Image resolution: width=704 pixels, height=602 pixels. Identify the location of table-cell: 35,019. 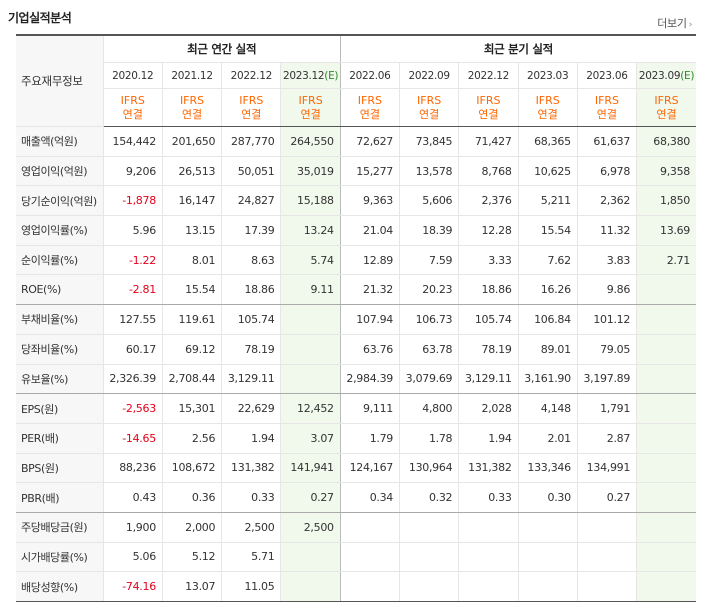
(310, 171).